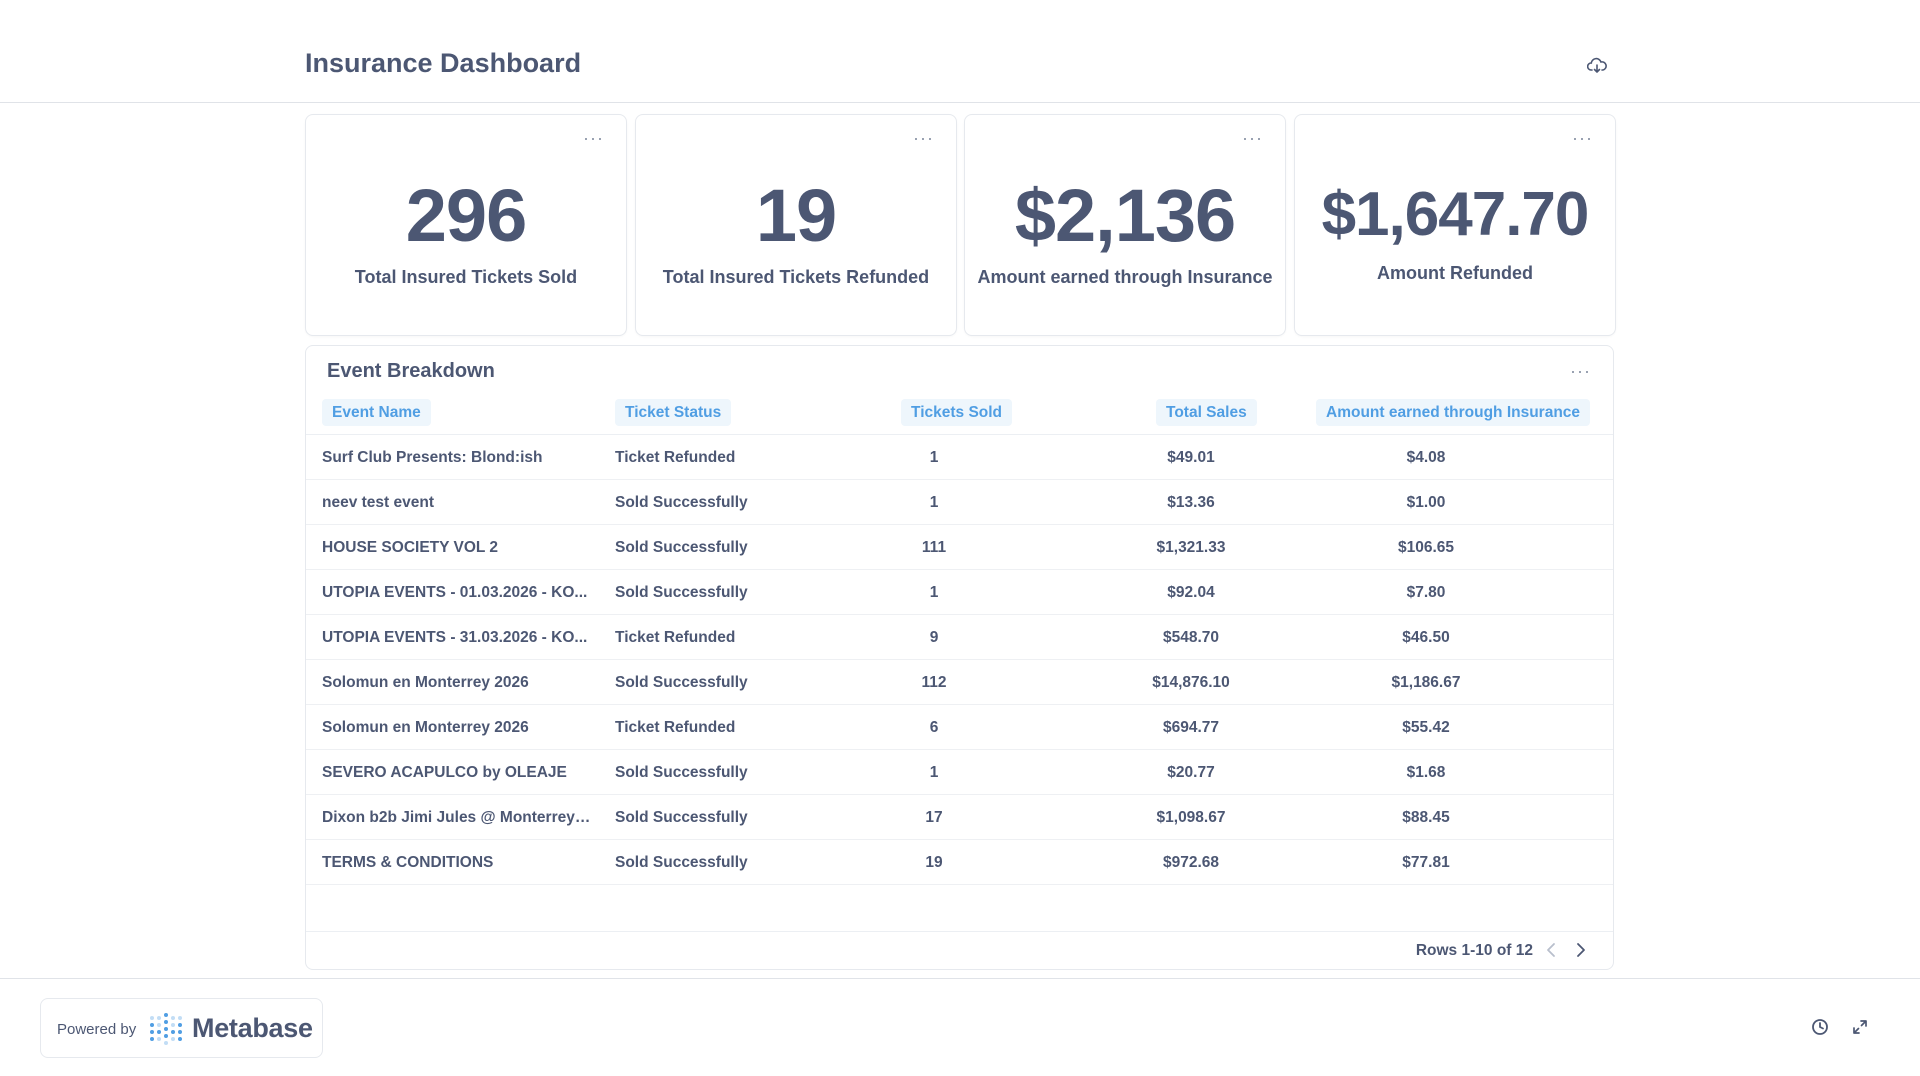 The width and height of the screenshot is (1920, 1076). Describe the element at coordinates (97, 1029) in the screenshot. I see `powered-by-label: Powered by` at that location.